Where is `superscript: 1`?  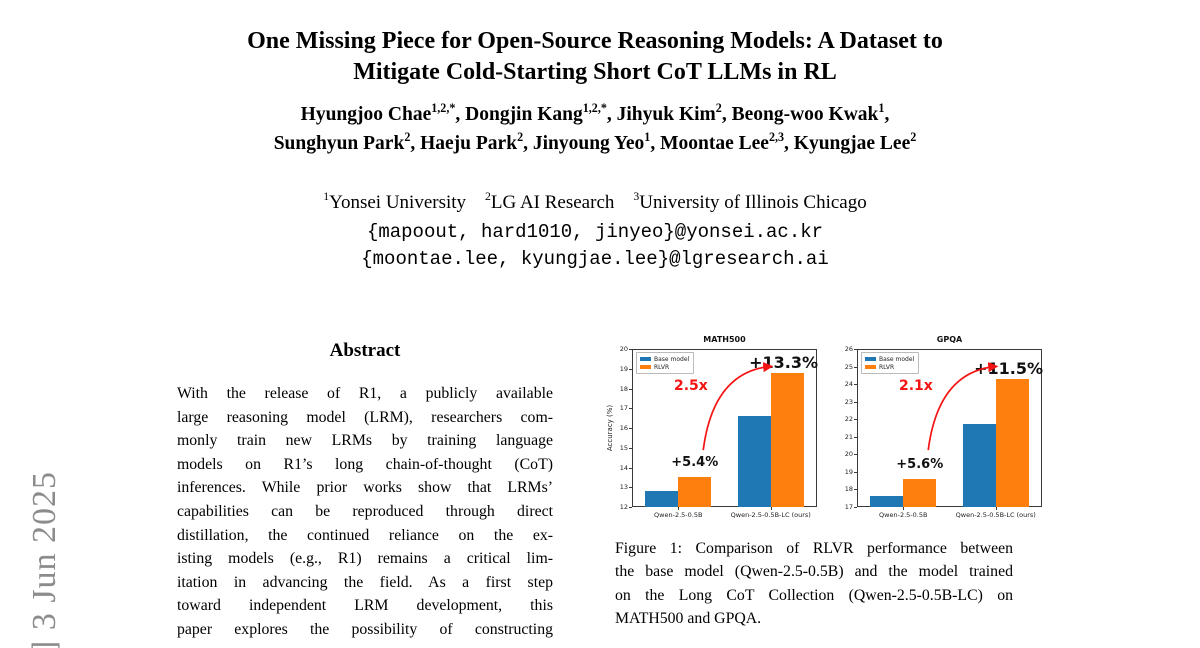
superscript: 1 is located at coordinates (326, 197).